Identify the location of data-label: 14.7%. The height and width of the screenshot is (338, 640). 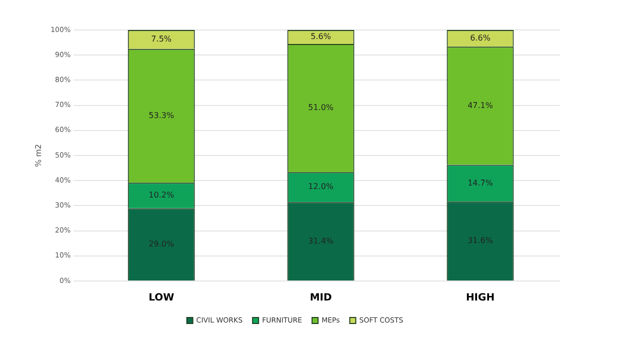
(481, 183).